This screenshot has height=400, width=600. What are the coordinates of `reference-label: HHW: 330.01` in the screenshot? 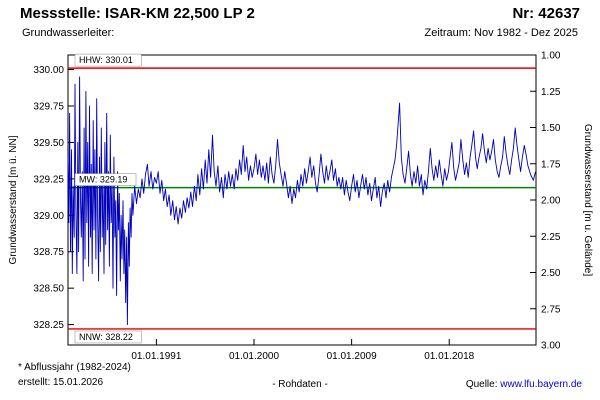 It's located at (106, 60).